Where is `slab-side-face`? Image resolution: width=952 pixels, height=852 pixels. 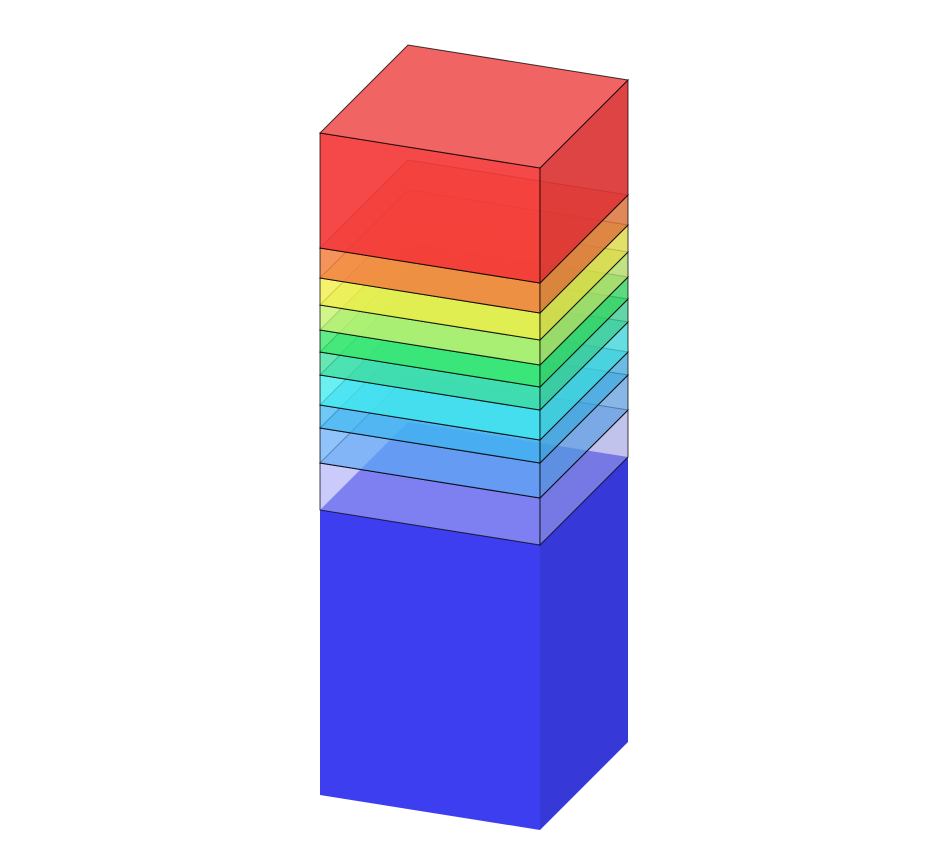
slab-side-face is located at coordinates (584, 643).